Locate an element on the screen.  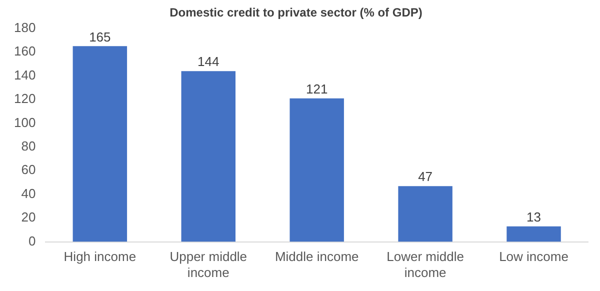
y-tick-label: 80 is located at coordinates (28, 146).